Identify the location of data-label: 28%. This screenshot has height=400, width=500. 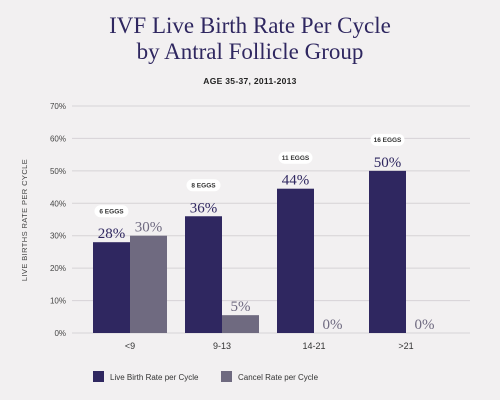
(112, 234).